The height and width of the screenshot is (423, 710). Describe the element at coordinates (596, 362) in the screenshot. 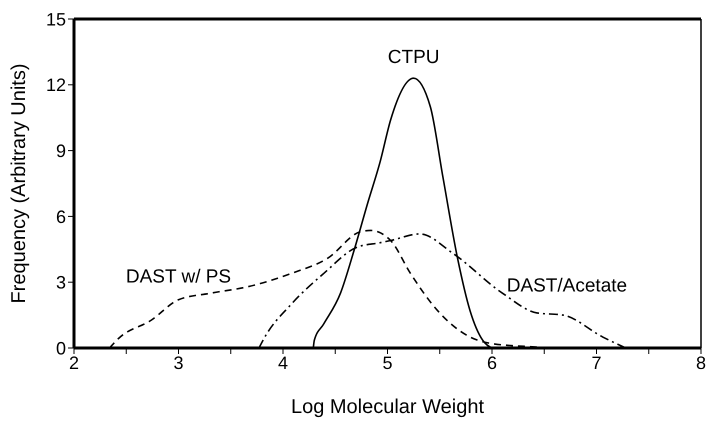

I see `x-tick-label: 7` at that location.